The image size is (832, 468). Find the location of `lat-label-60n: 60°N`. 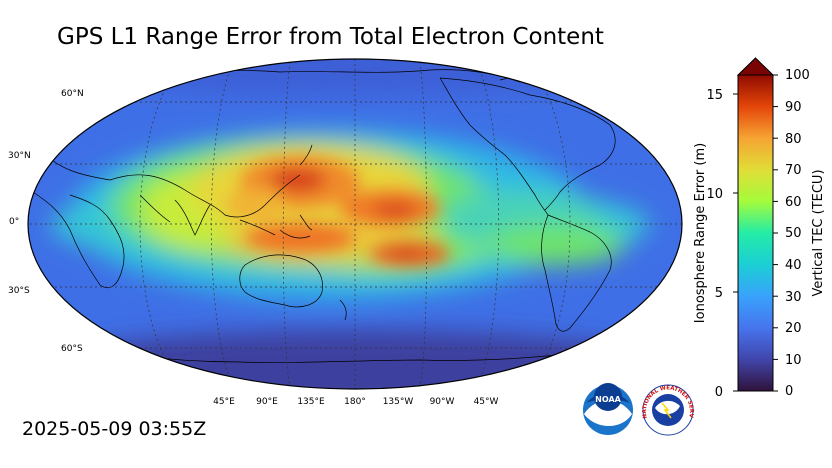

lat-label-60n: 60°N is located at coordinates (72, 94).